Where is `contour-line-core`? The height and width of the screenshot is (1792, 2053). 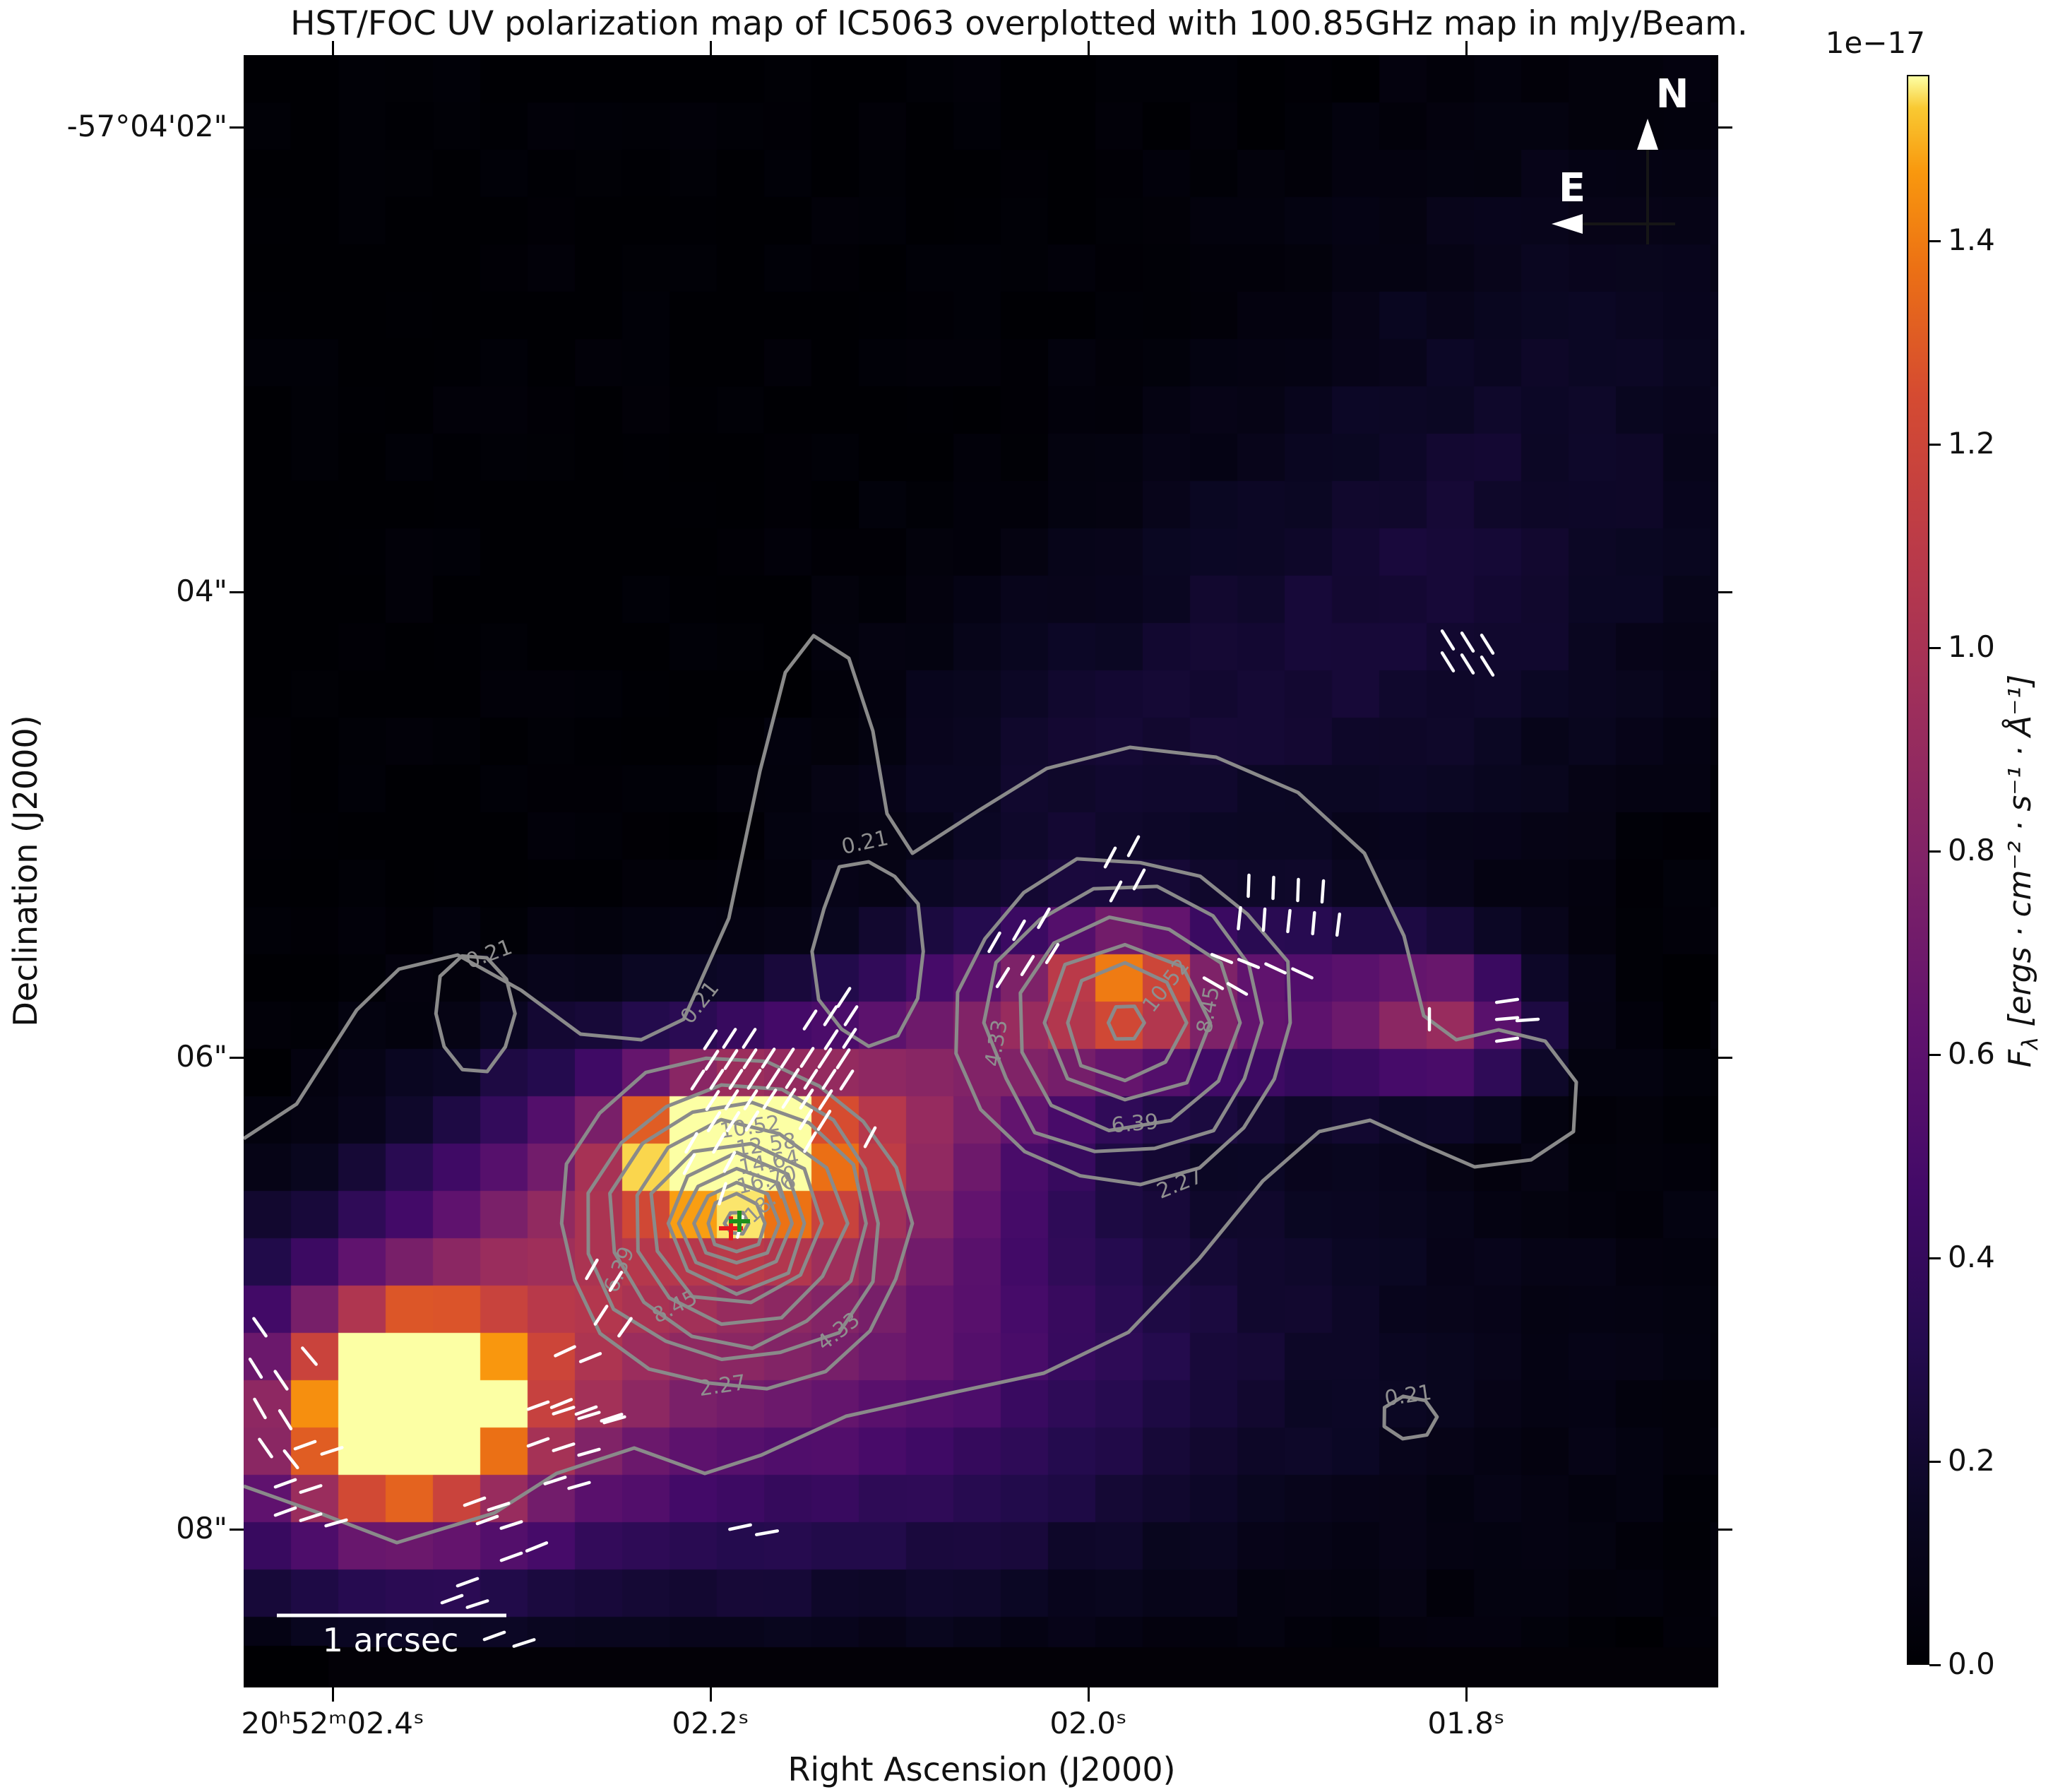 contour-line-core is located at coordinates (1126, 1023).